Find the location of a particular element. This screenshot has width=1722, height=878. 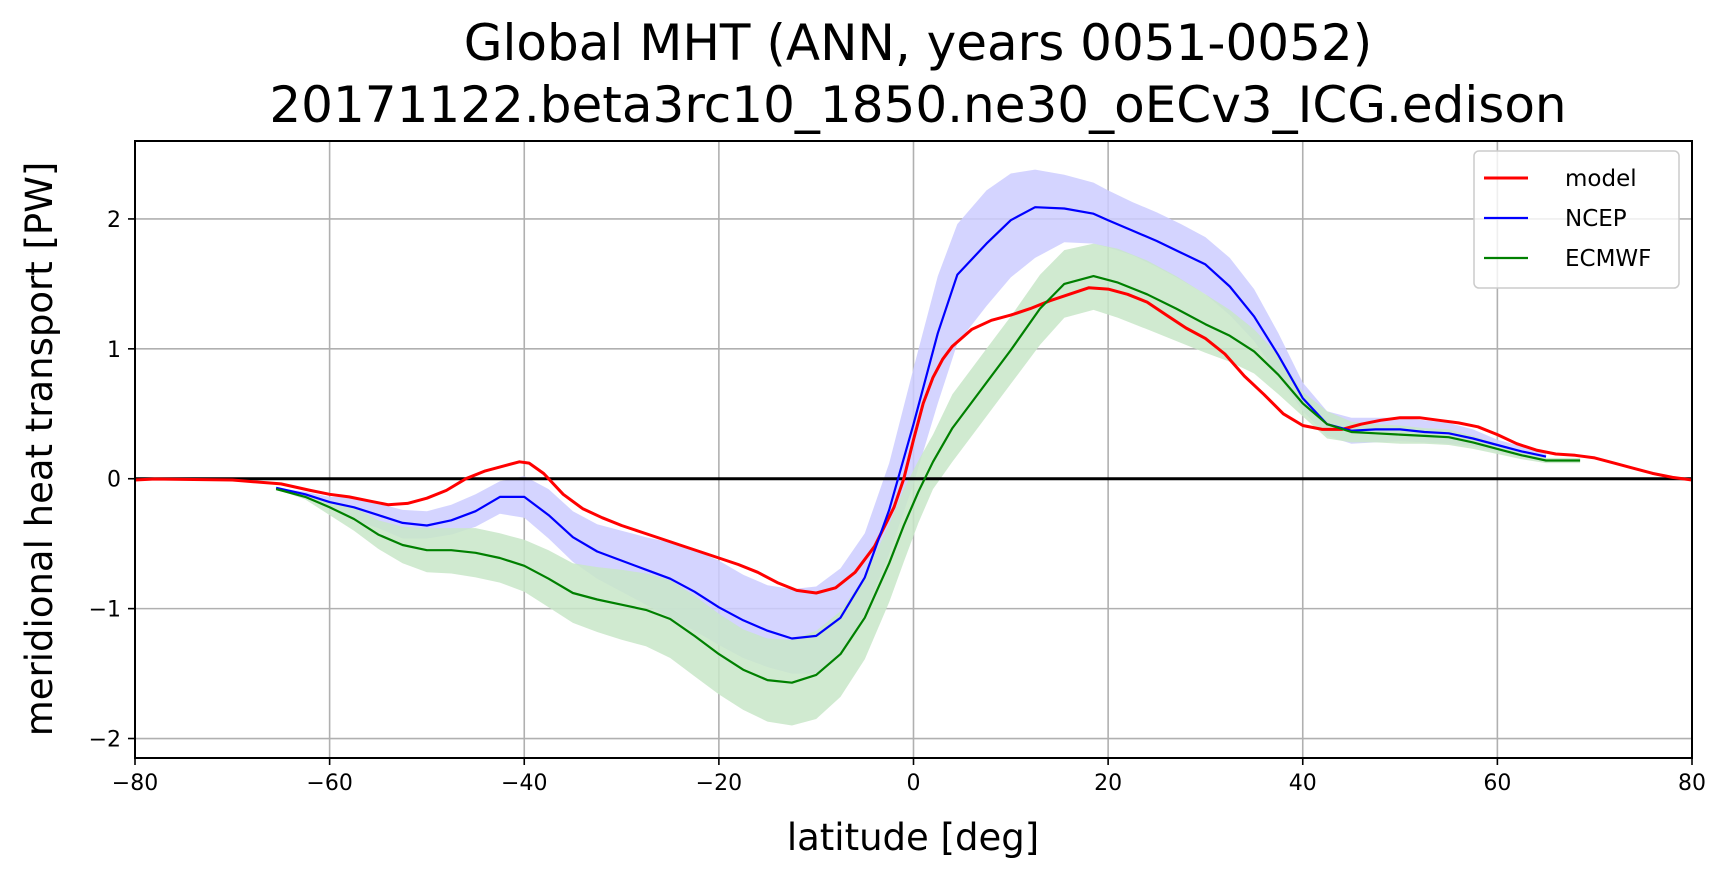

legend-label-ncep: NCEP is located at coordinates (1596, 219).